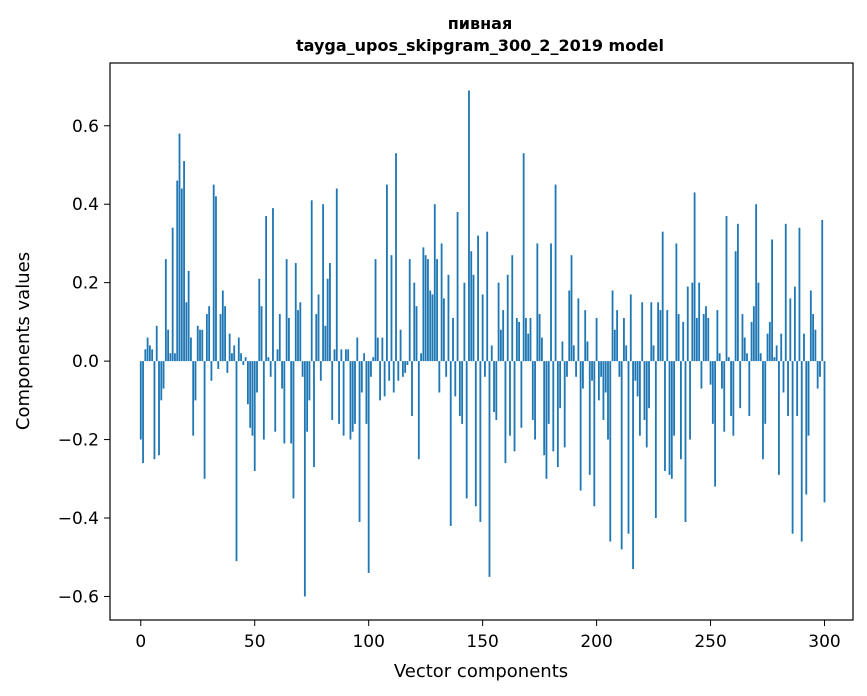  Describe the element at coordinates (85, 127) in the screenshot. I see `y-tick-label: 0.6` at that location.